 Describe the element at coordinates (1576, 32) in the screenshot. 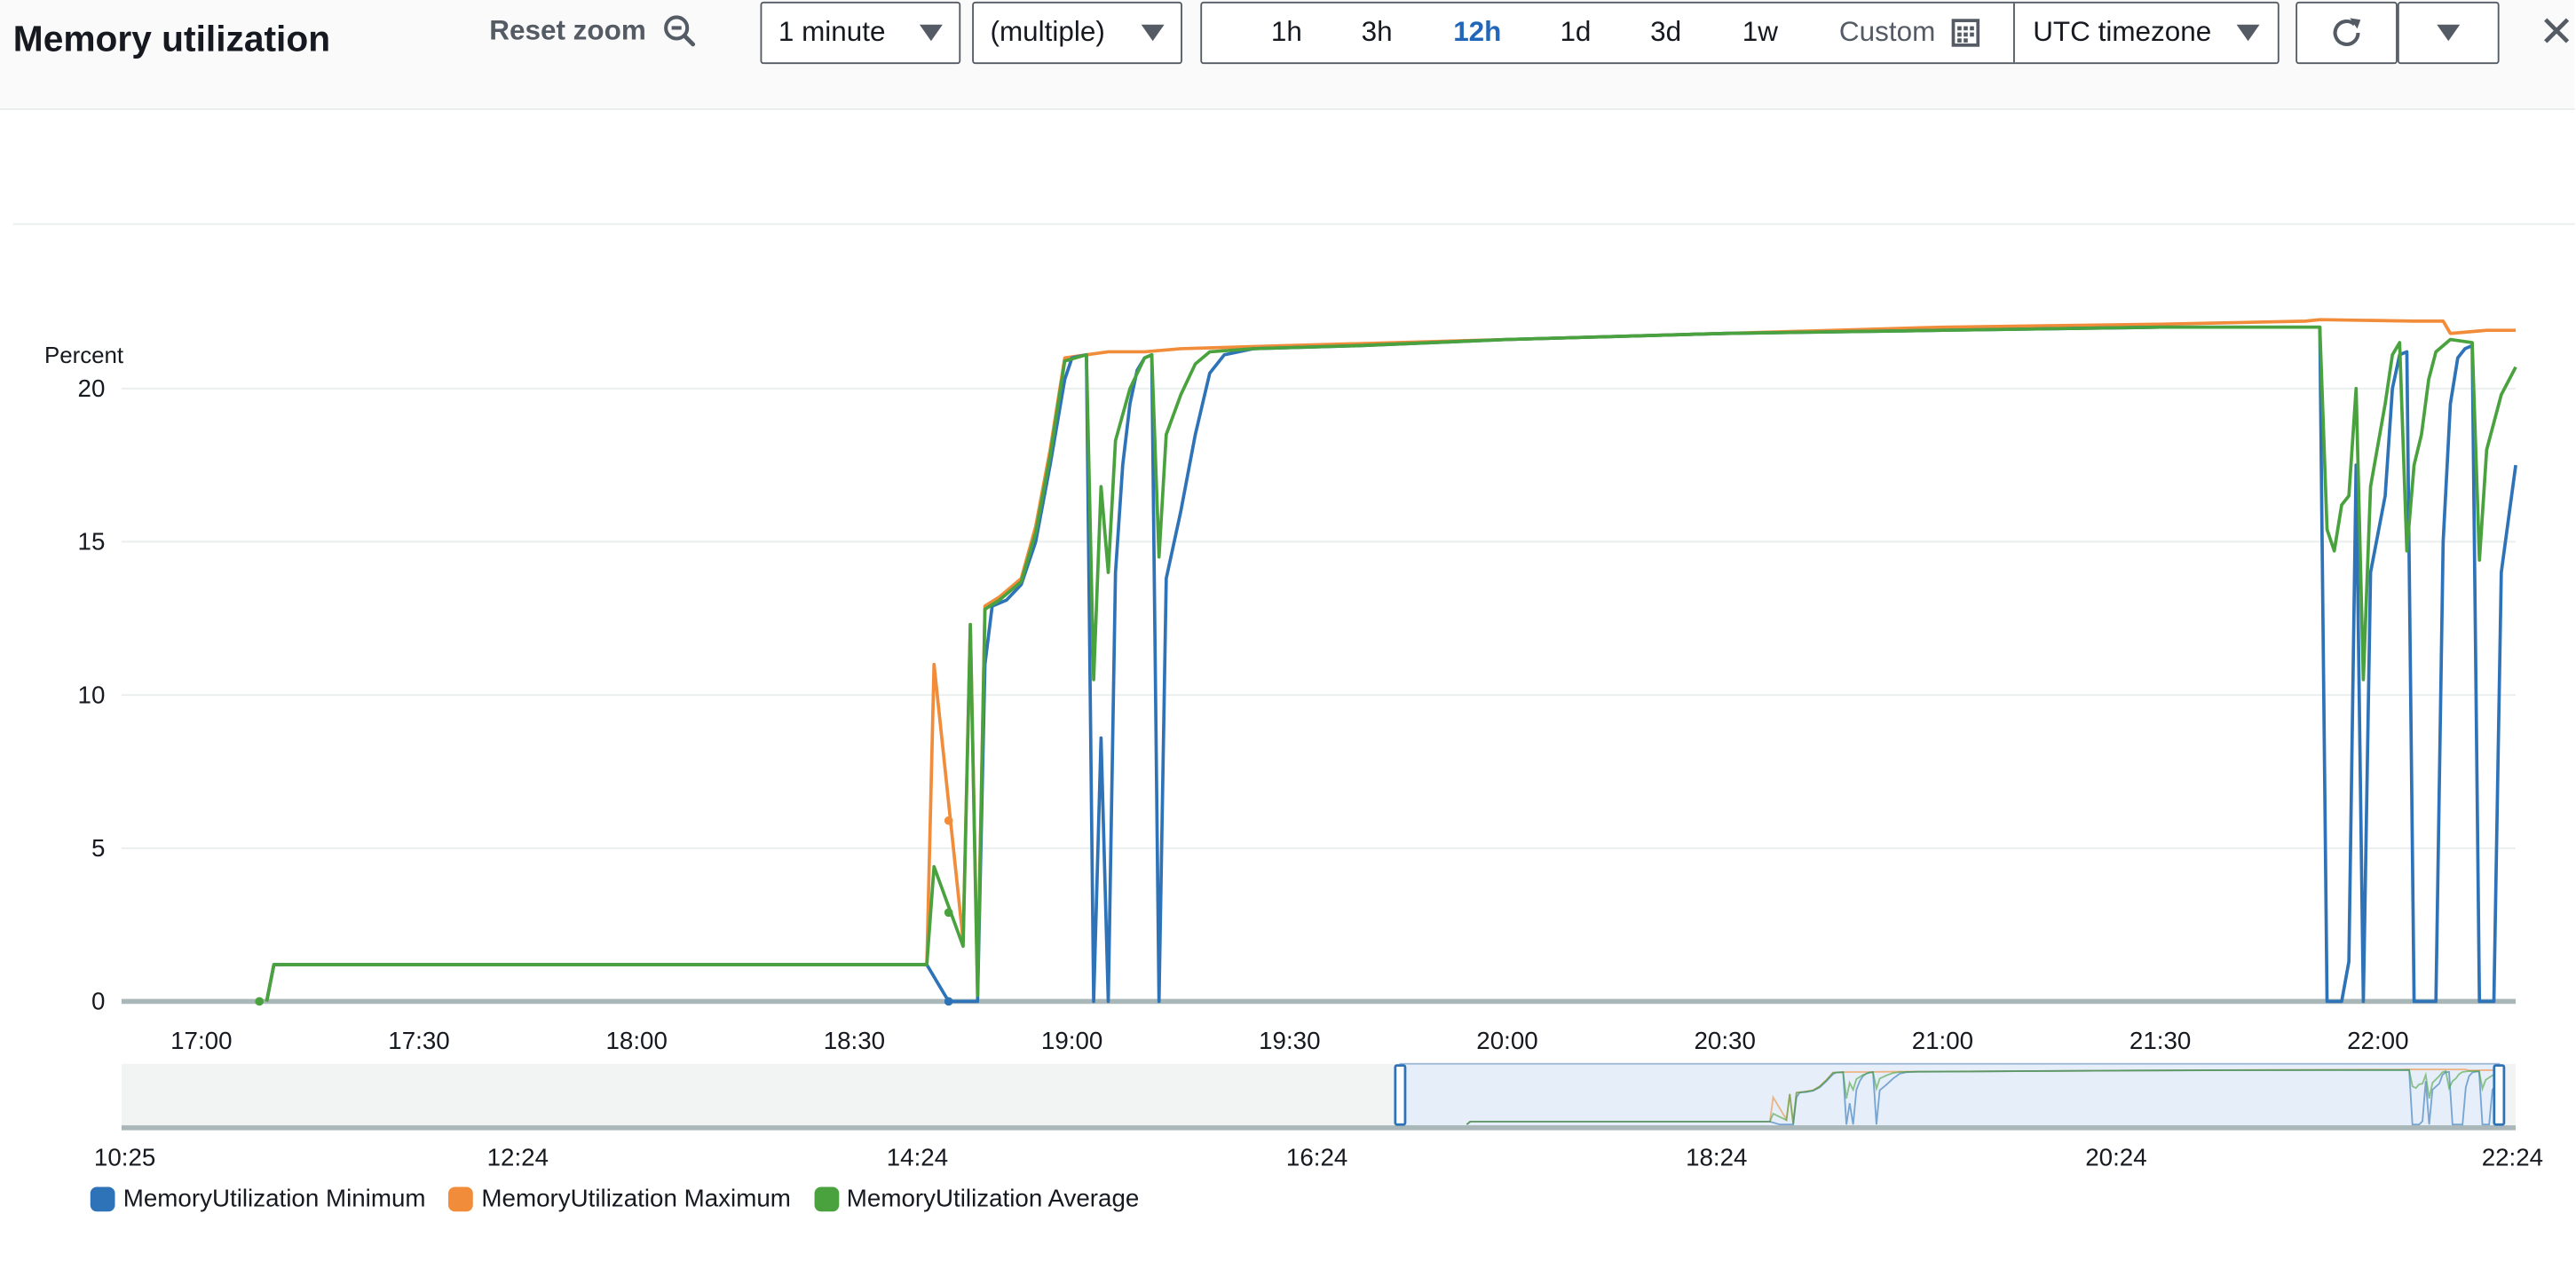

I see `range-1d: 1d` at that location.